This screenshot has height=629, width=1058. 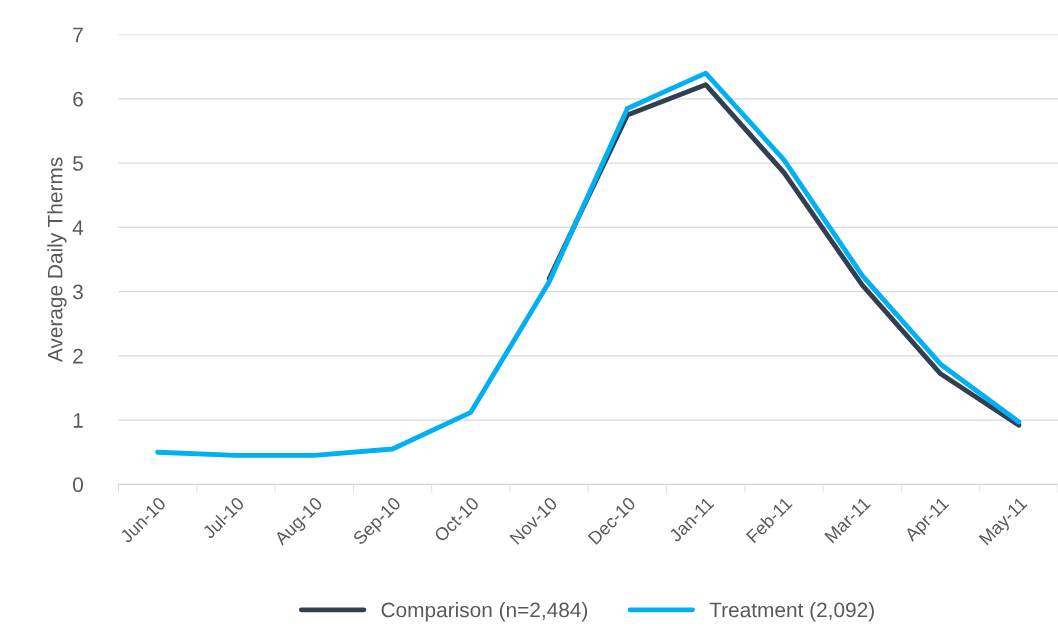 I want to click on legend-label: Treatment (2,092), so click(x=791, y=612).